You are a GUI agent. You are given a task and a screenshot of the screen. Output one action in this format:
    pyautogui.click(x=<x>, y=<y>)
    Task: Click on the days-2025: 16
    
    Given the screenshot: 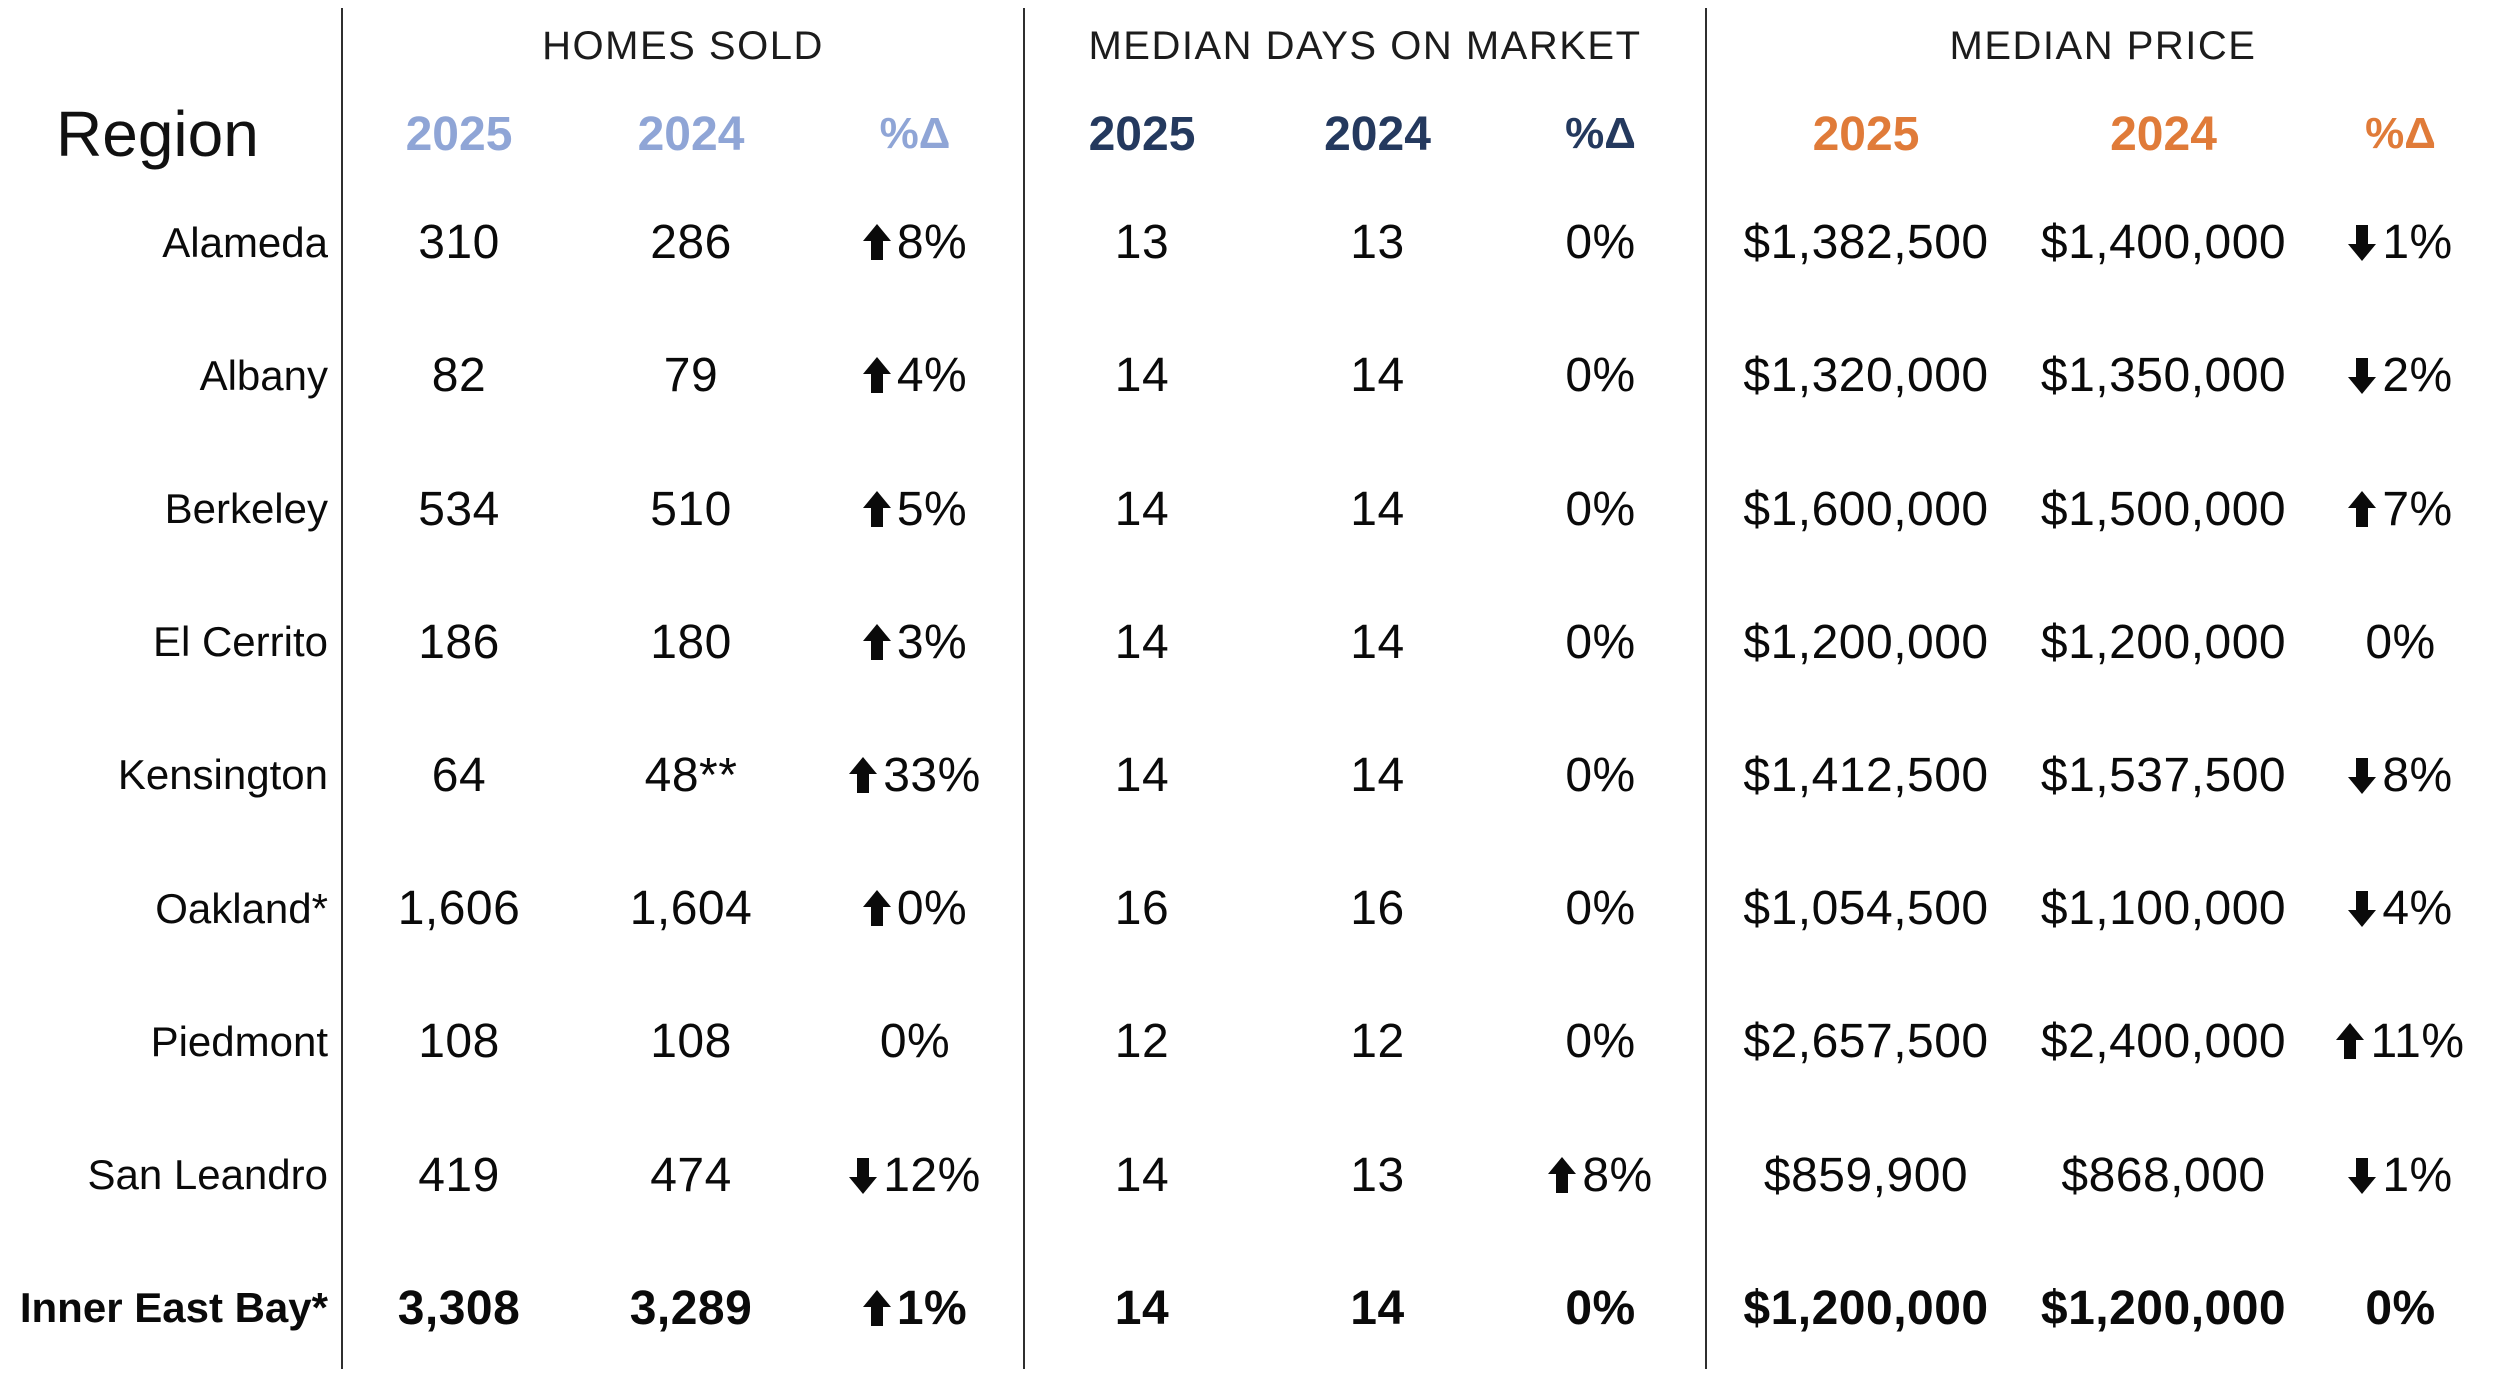 What is the action you would take?
    pyautogui.click(x=1142, y=909)
    